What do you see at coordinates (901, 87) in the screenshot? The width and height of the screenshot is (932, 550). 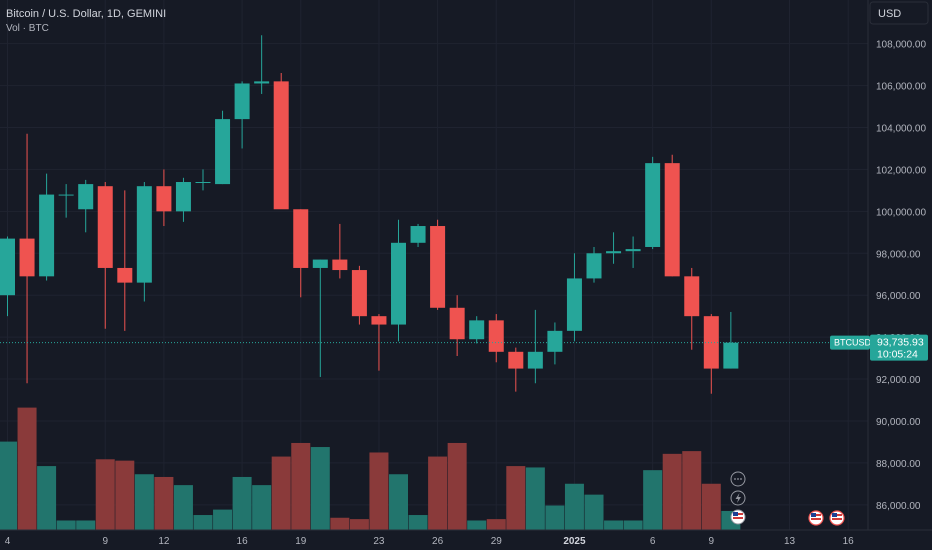 I see `price-tick-label: 106,000.00` at bounding box center [901, 87].